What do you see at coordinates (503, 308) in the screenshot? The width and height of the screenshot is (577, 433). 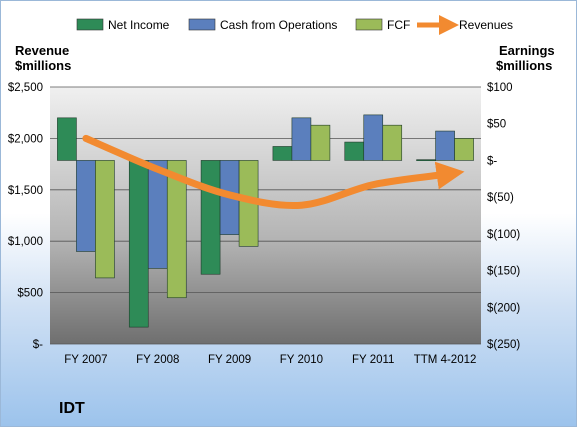 I see `right-tick-label: $(200)` at bounding box center [503, 308].